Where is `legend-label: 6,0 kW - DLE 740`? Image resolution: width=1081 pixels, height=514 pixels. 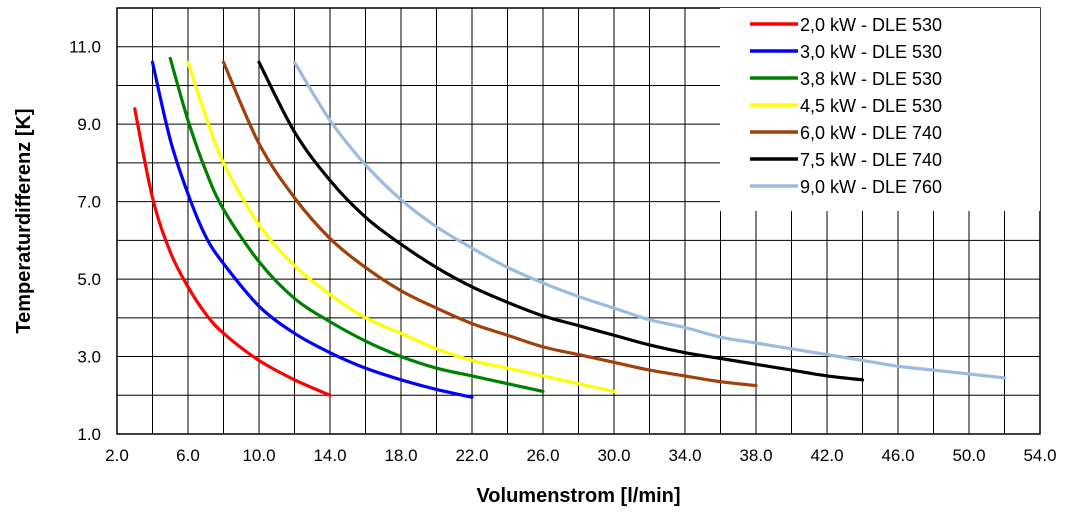
legend-label: 6,0 kW - DLE 740 is located at coordinates (871, 133).